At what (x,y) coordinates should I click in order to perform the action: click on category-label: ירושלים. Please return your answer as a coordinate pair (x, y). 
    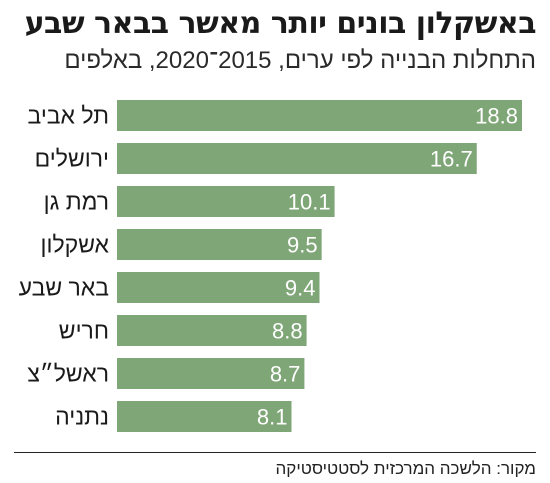
    Looking at the image, I should click on (72, 159).